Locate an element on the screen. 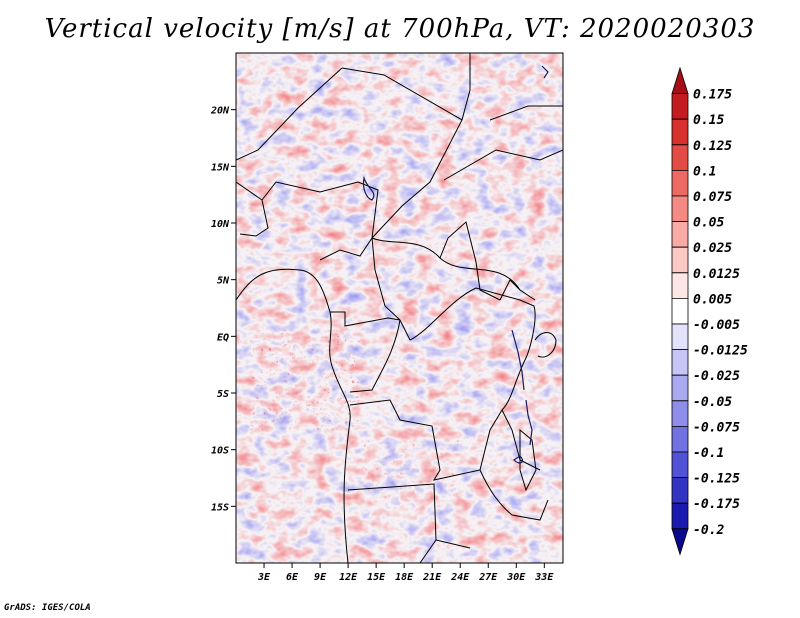 This screenshot has width=800, height=618. latitude-axis: 20N 15N 10N 5N EQ 5S 10S 15S is located at coordinates (223, 309).